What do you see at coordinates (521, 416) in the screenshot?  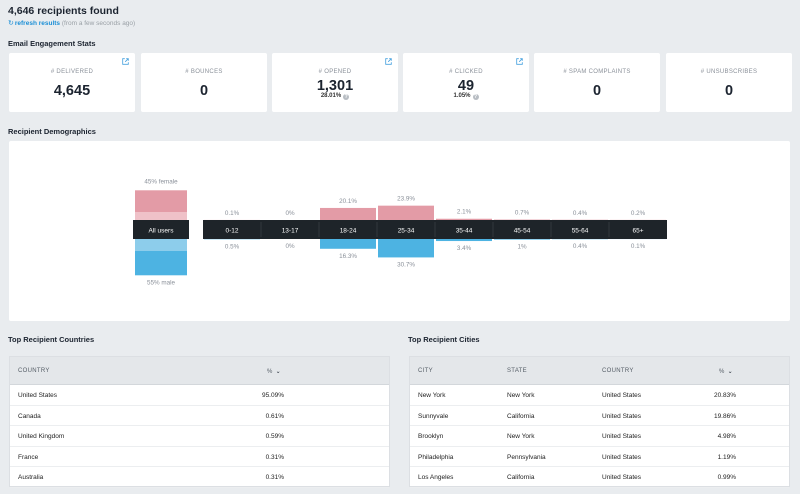 I see `state-cell: California` at bounding box center [521, 416].